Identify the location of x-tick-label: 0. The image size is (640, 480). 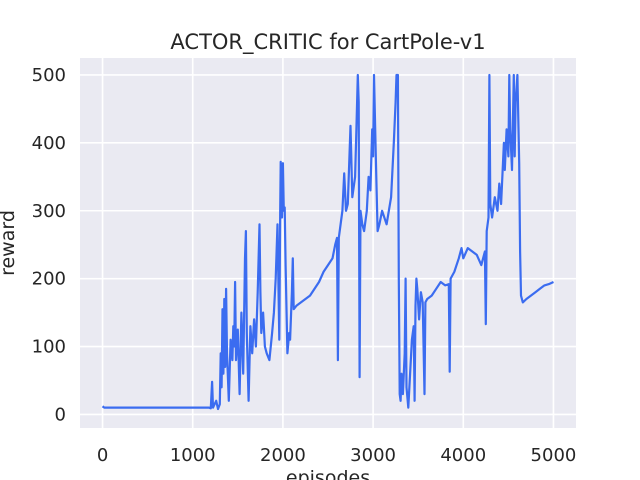
(102, 455).